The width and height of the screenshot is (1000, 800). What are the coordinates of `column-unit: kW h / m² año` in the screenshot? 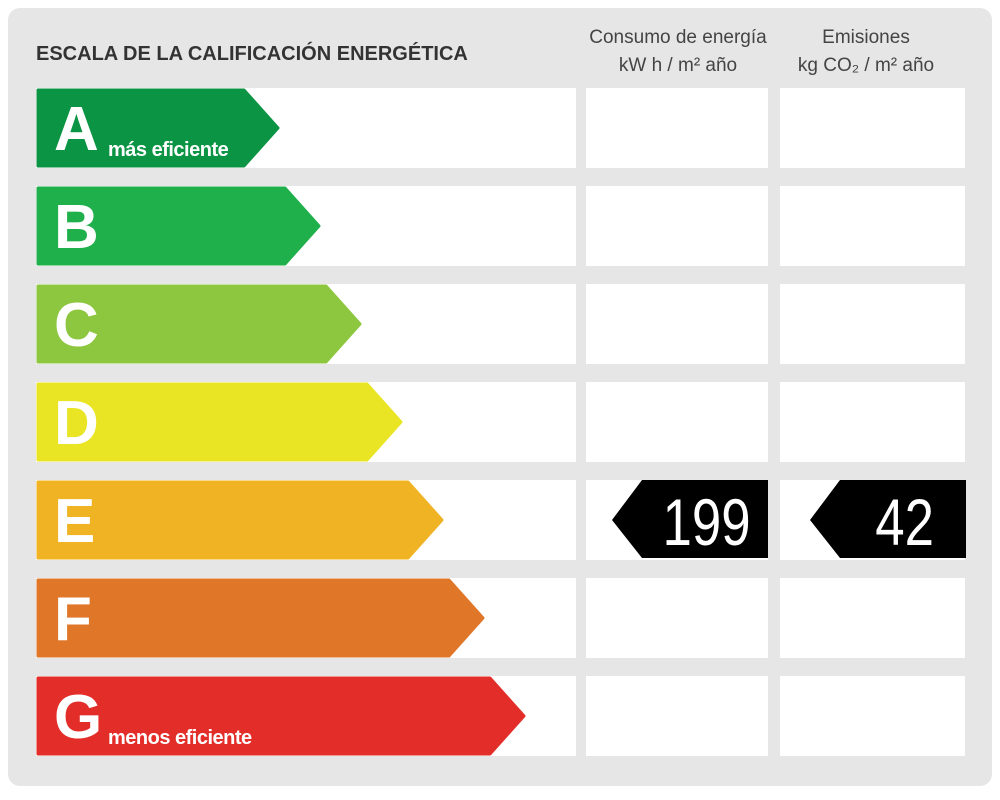 It's located at (678, 65).